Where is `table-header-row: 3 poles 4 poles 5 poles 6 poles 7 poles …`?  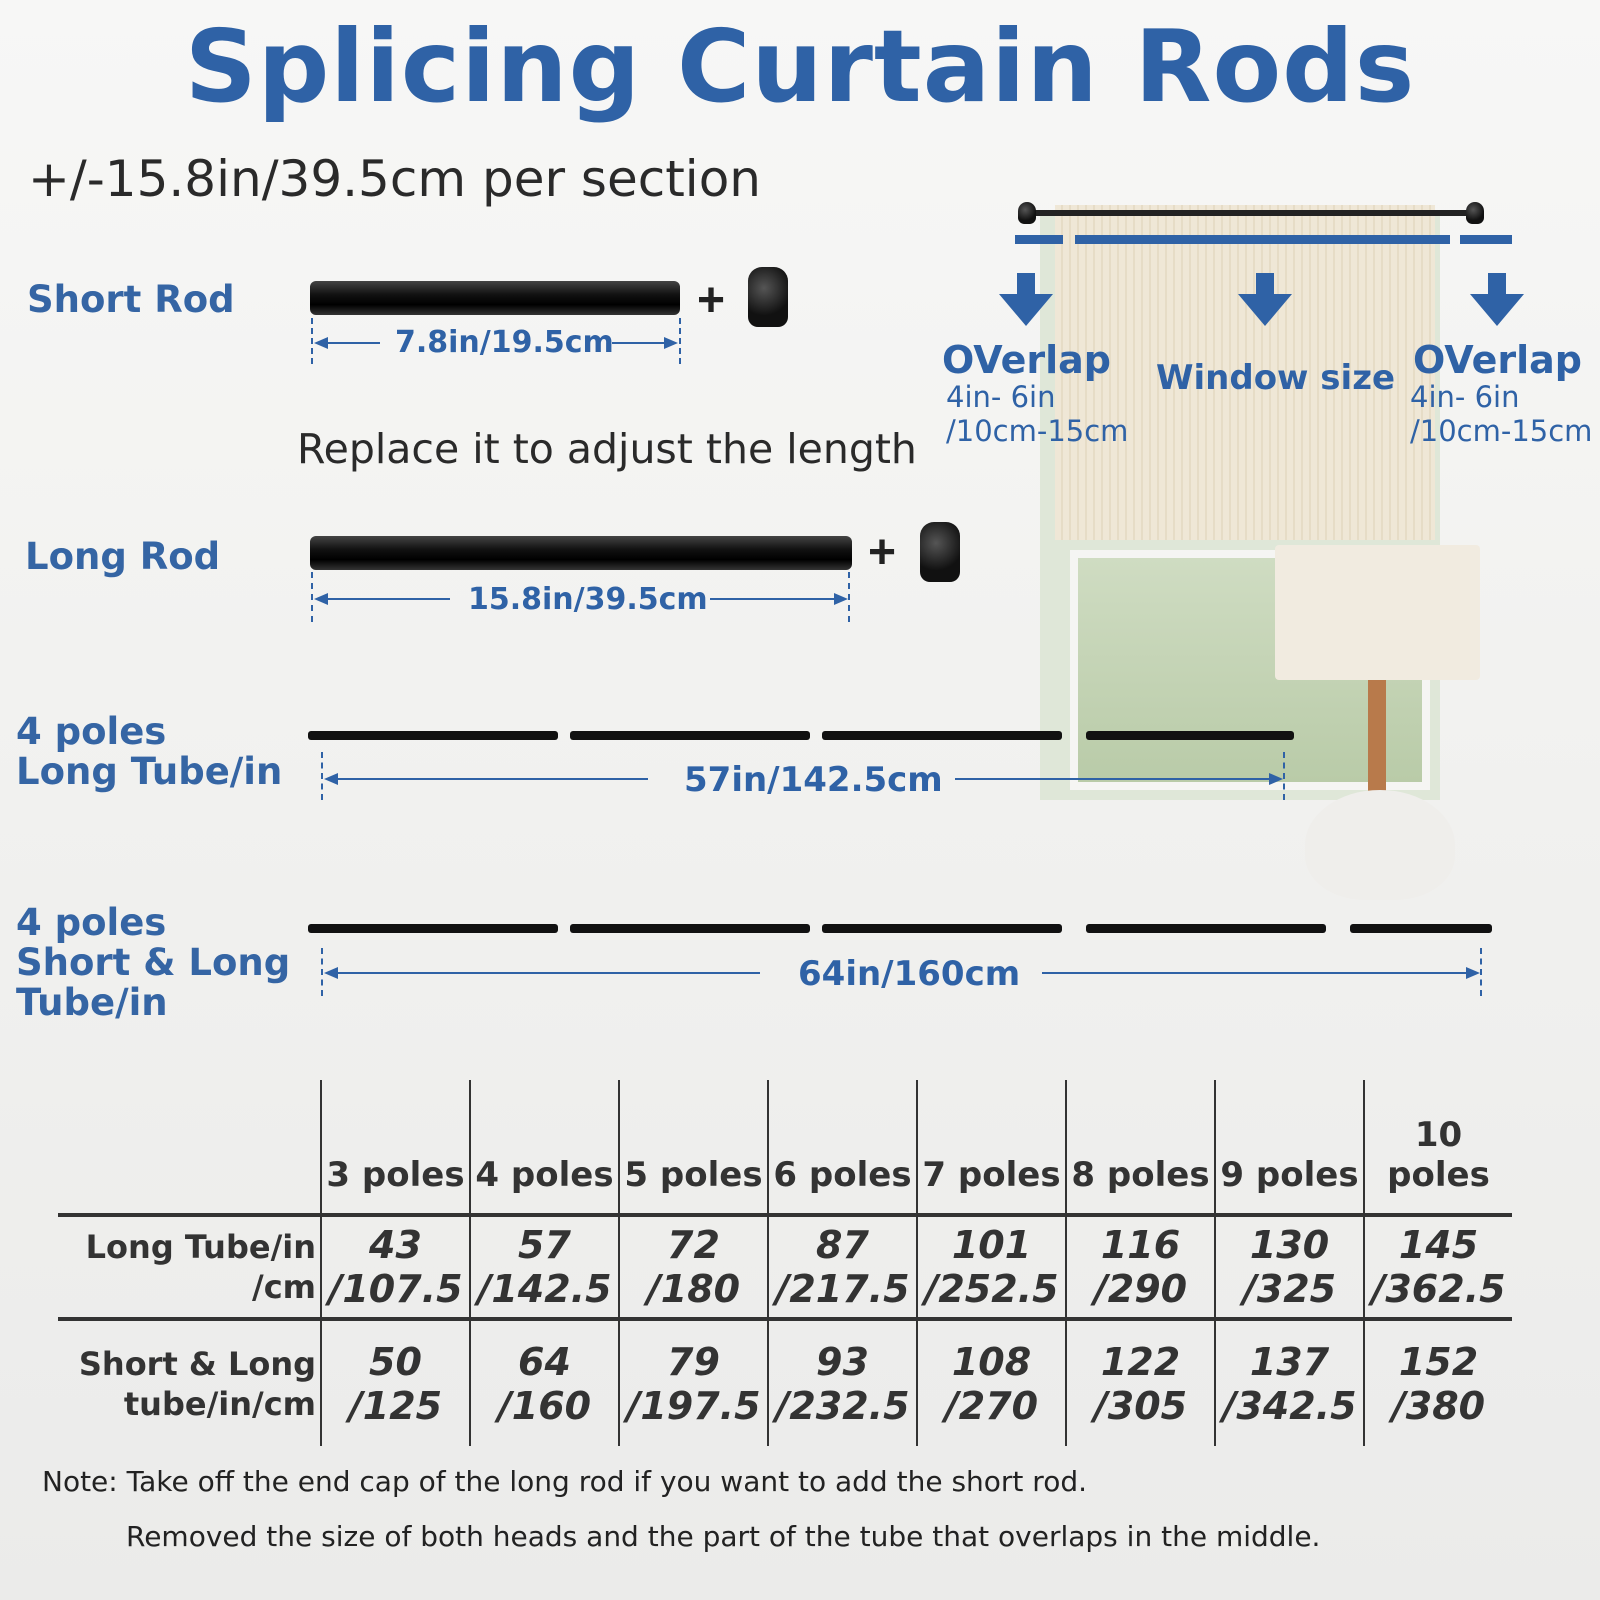 table-header-row: 3 poles 4 poles 5 poles 6 poles 7 poles … is located at coordinates (785, 1147).